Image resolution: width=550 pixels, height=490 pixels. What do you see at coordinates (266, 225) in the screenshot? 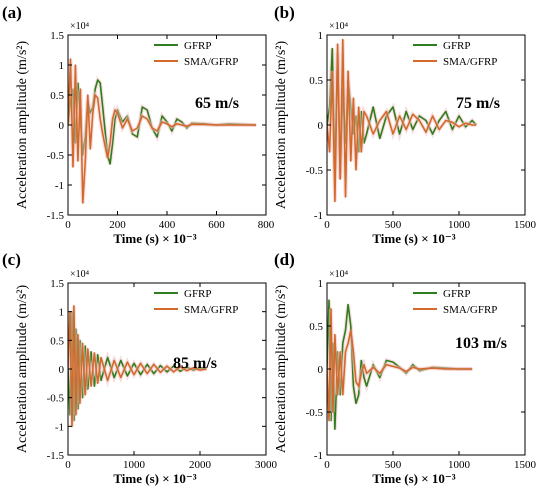
I see `x-tick-label: 800` at bounding box center [266, 225].